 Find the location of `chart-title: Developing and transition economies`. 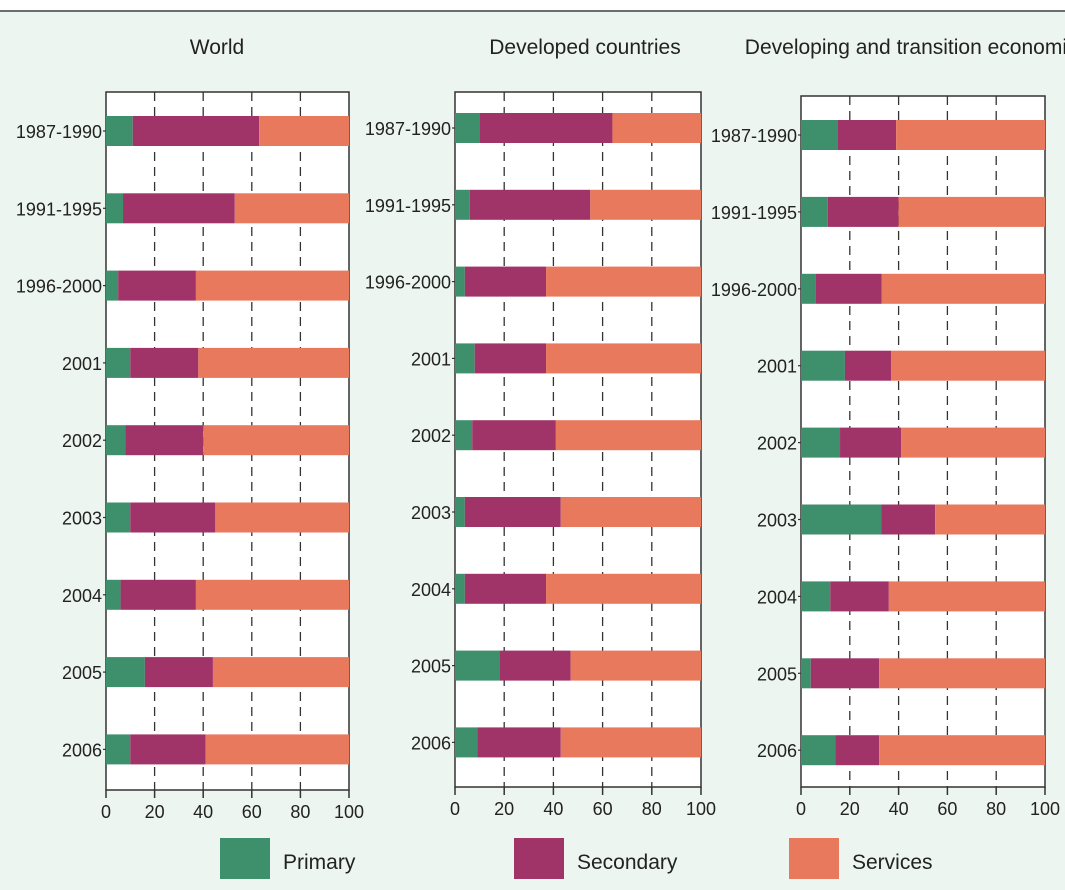

chart-title: Developing and transition economies is located at coordinates (905, 47).